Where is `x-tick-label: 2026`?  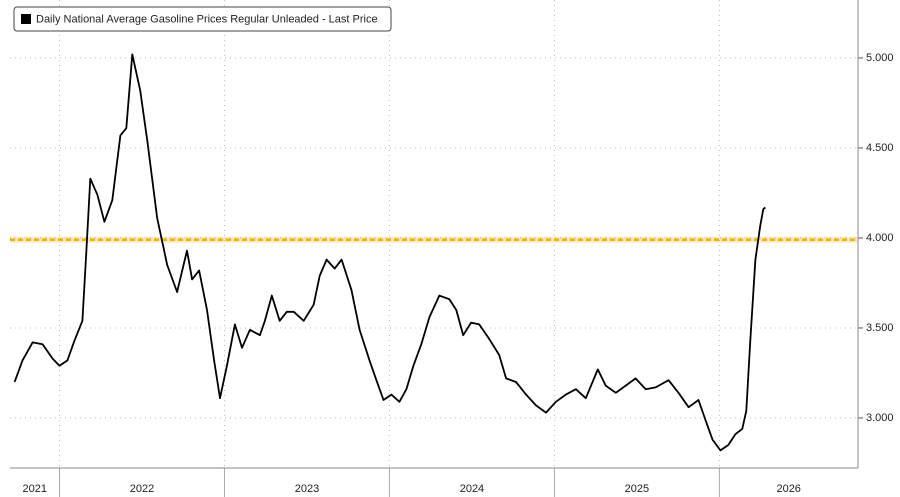 x-tick-label: 2026 is located at coordinates (788, 489).